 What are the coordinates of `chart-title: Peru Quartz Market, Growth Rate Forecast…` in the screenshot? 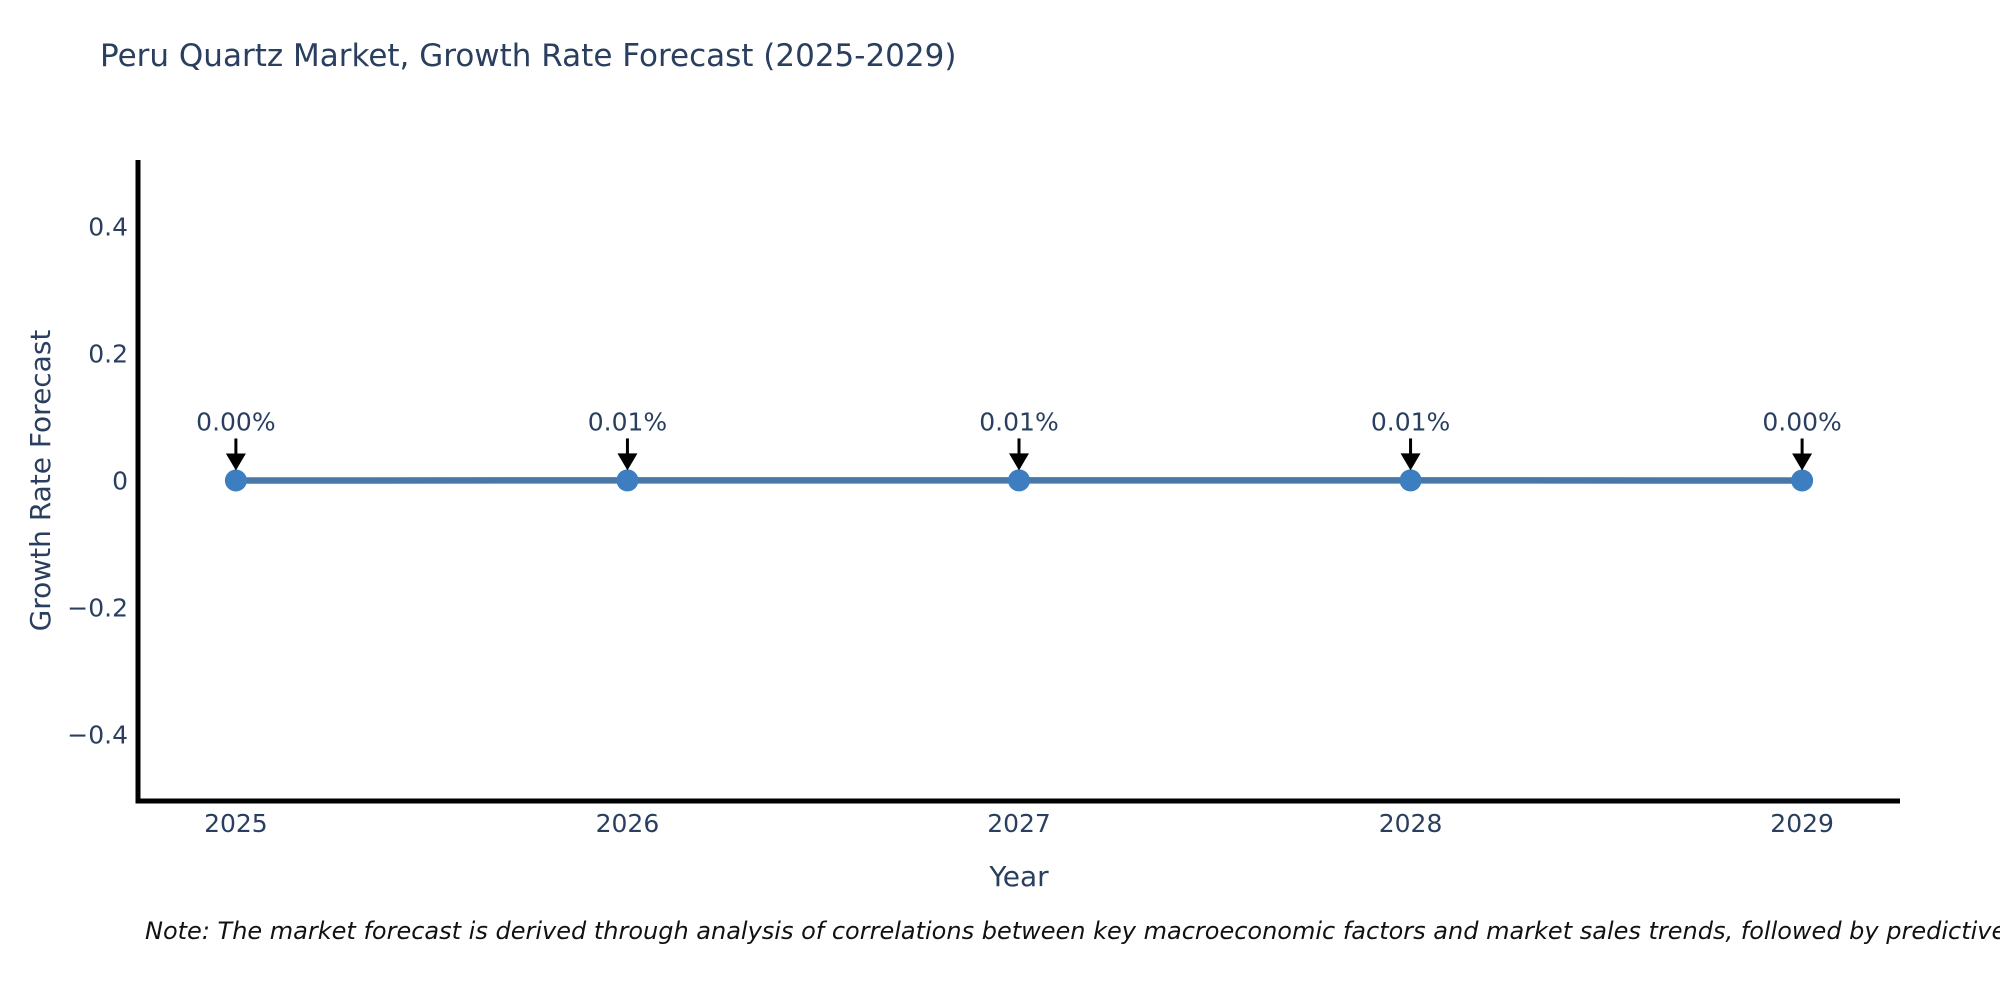 It's located at (528, 56).